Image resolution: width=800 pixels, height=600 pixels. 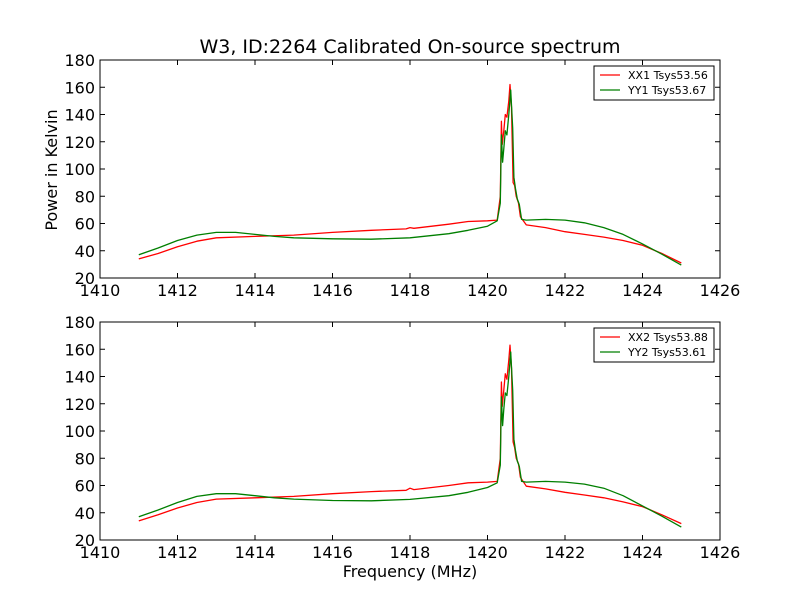 What do you see at coordinates (51, 169) in the screenshot?
I see `y-axis-label: Power in Kelvin` at bounding box center [51, 169].